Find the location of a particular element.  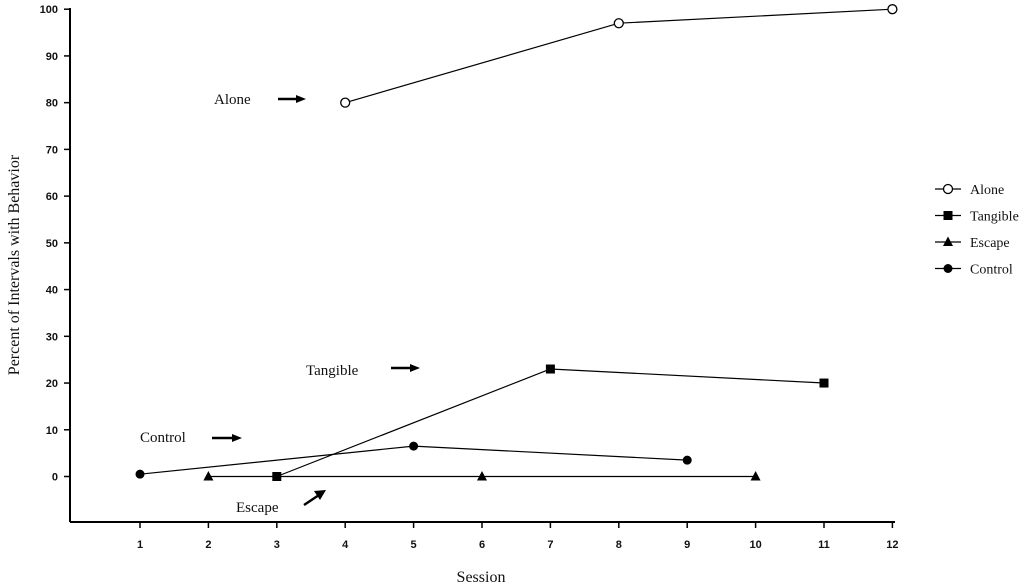

y-tick-label: 20 is located at coordinates (52, 384).